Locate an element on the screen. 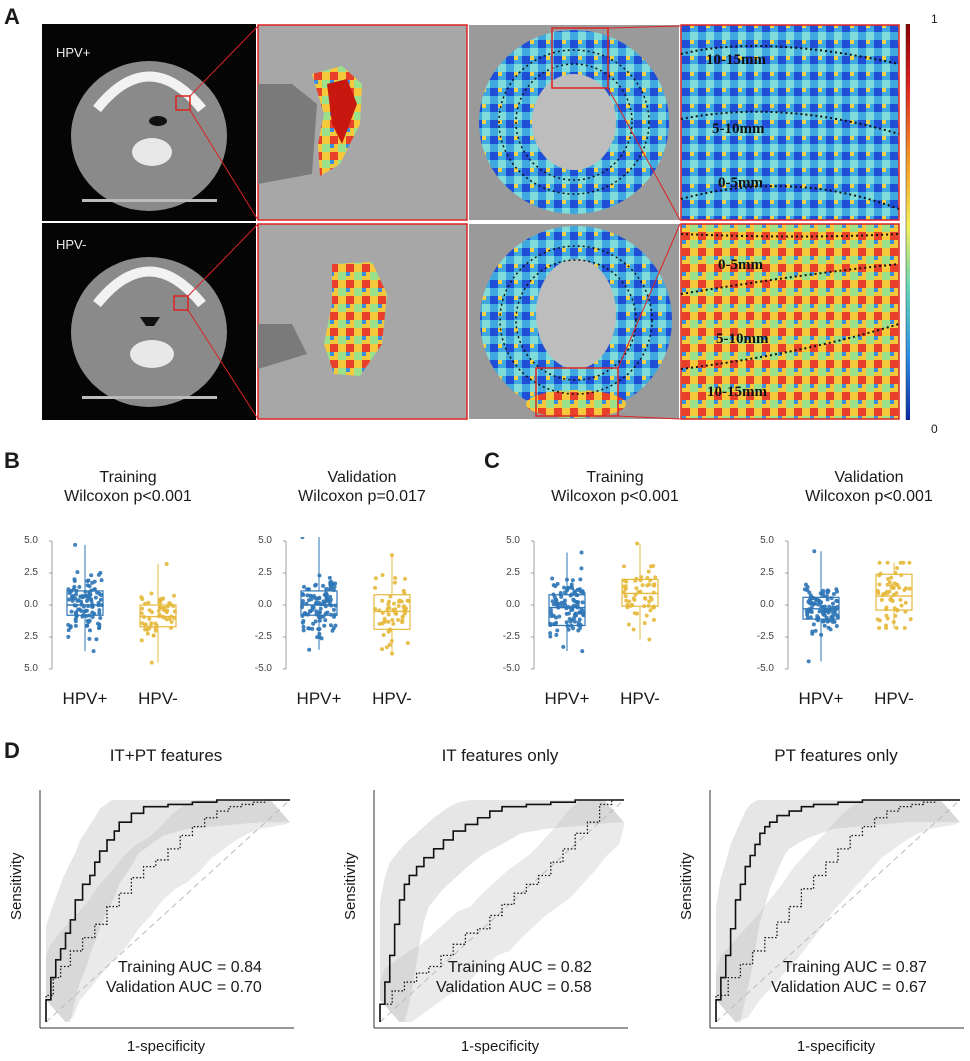 The width and height of the screenshot is (970, 1061). validation-auc-label: Validation AUC = 0.58 is located at coordinates (514, 987).